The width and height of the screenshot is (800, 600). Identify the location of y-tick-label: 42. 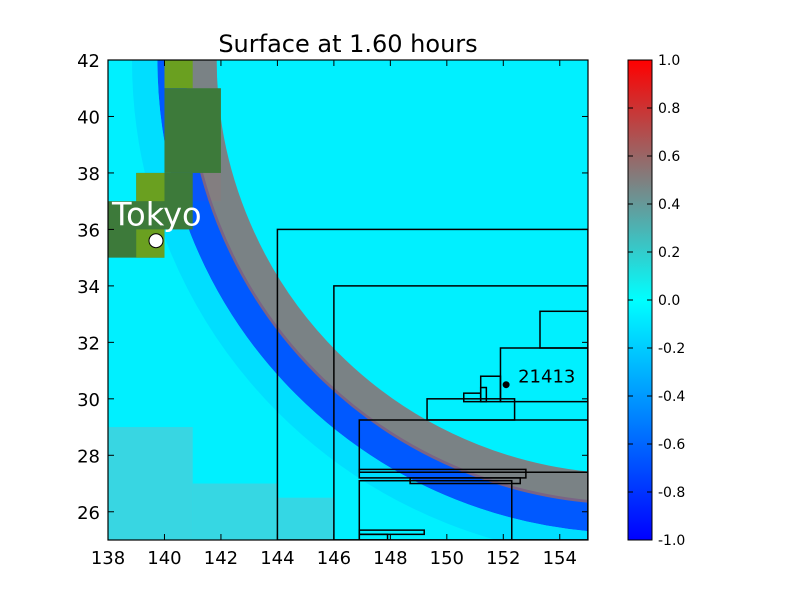
(88, 61).